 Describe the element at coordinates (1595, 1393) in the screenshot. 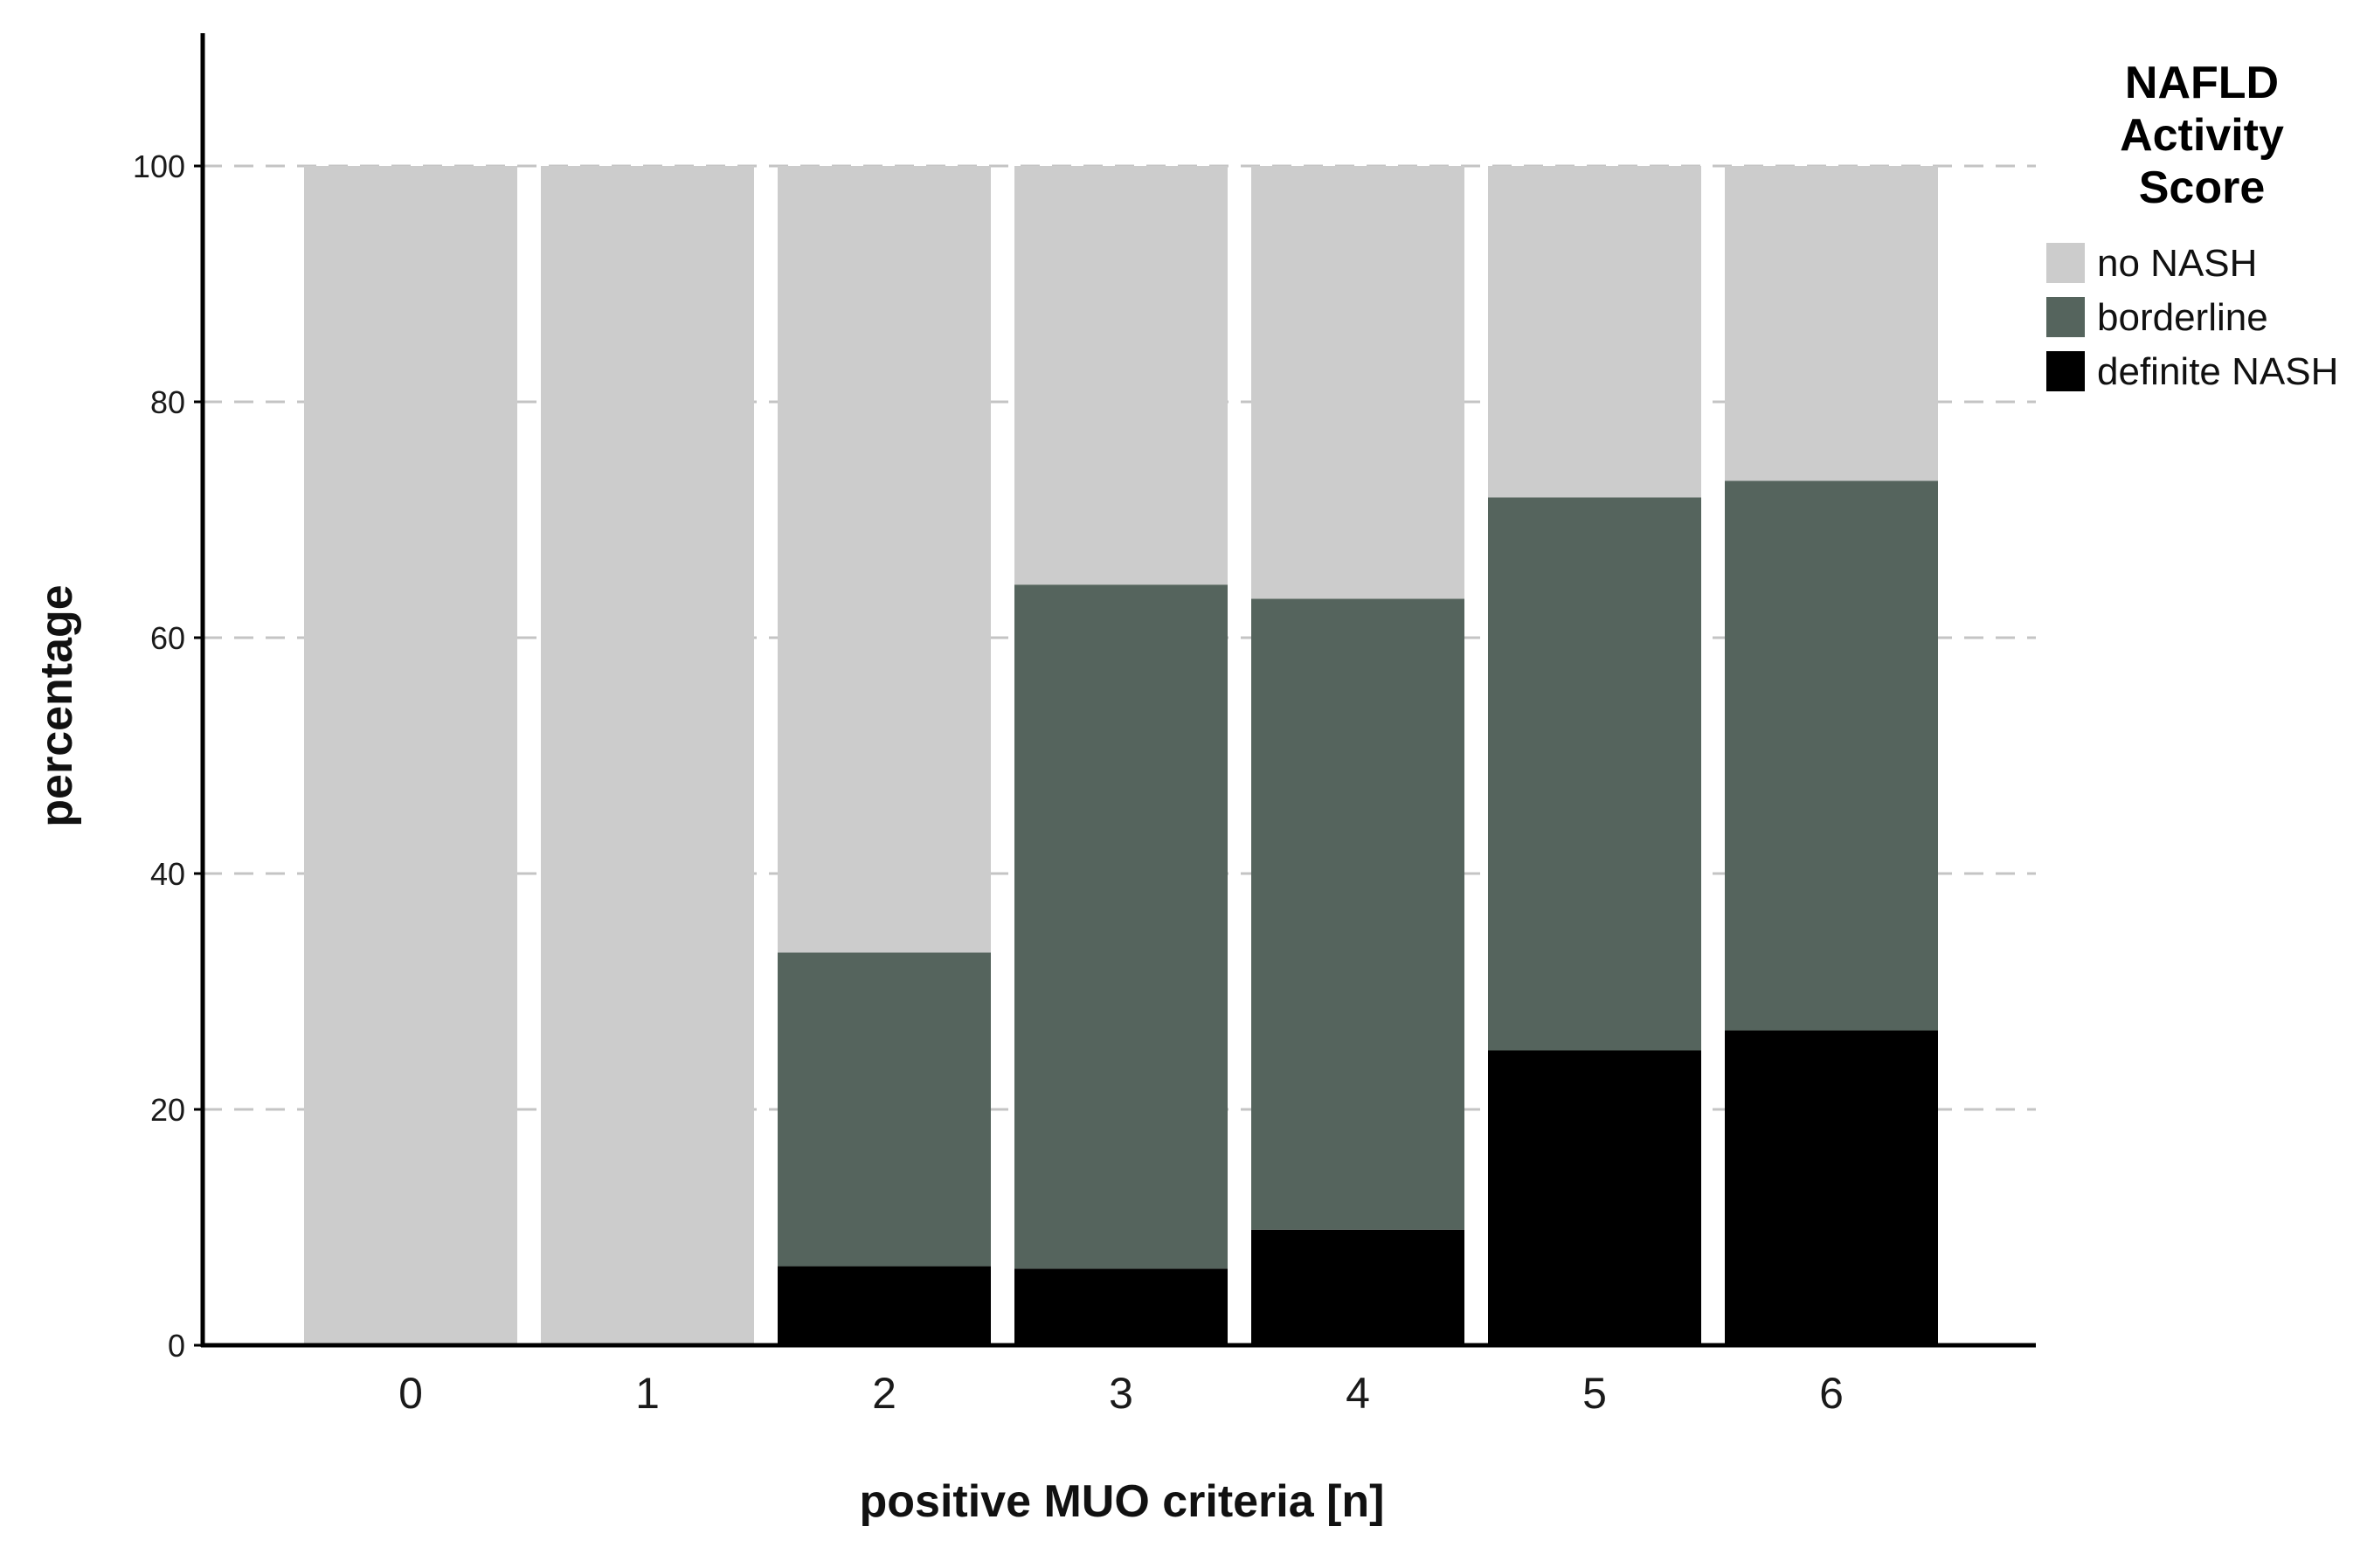

I see `x-tick-label: 5` at that location.